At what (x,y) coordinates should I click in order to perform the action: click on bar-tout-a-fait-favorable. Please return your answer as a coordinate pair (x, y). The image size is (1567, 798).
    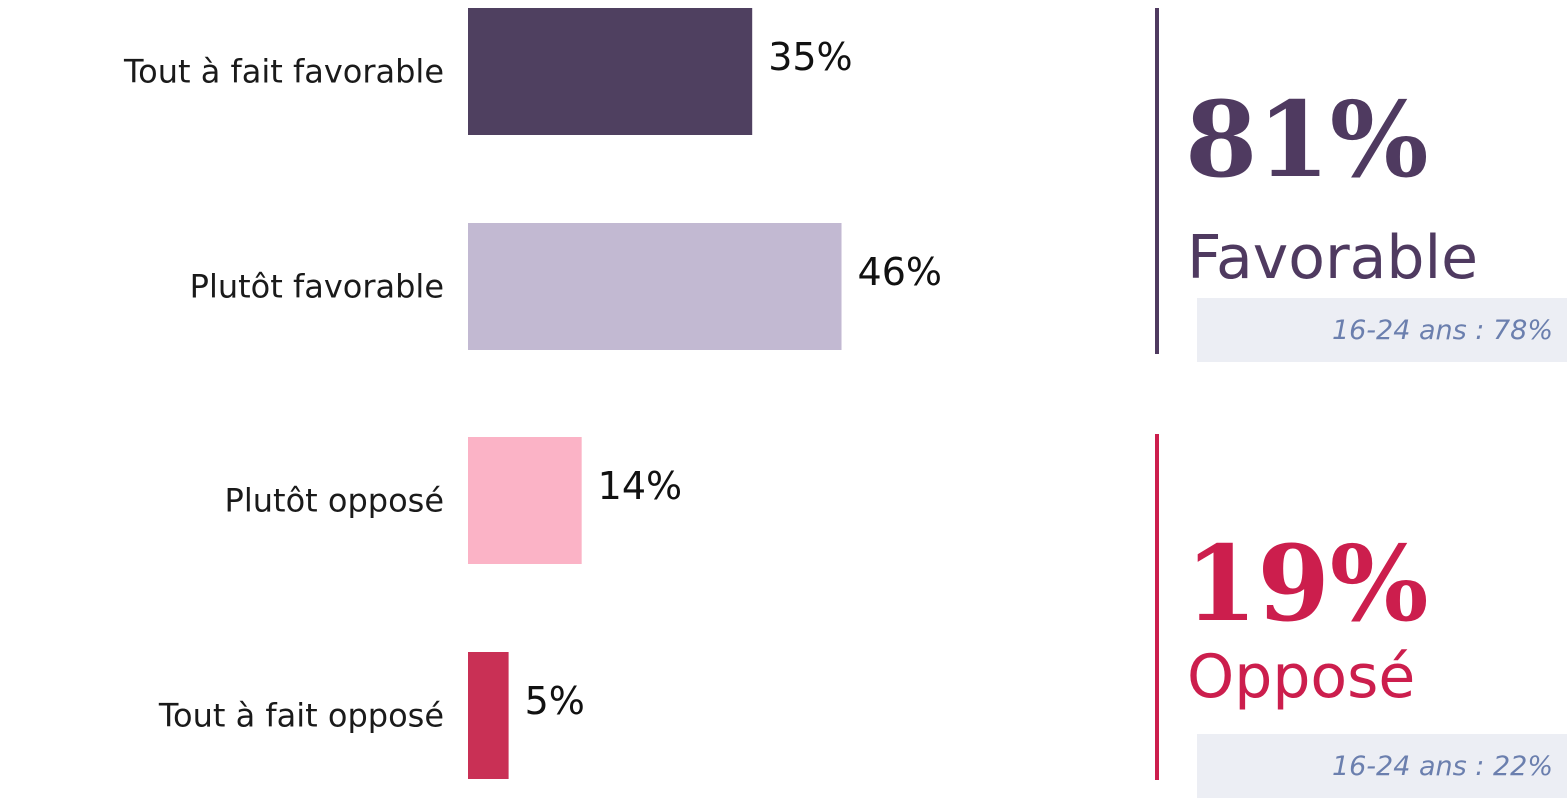
    Looking at the image, I should click on (610, 71).